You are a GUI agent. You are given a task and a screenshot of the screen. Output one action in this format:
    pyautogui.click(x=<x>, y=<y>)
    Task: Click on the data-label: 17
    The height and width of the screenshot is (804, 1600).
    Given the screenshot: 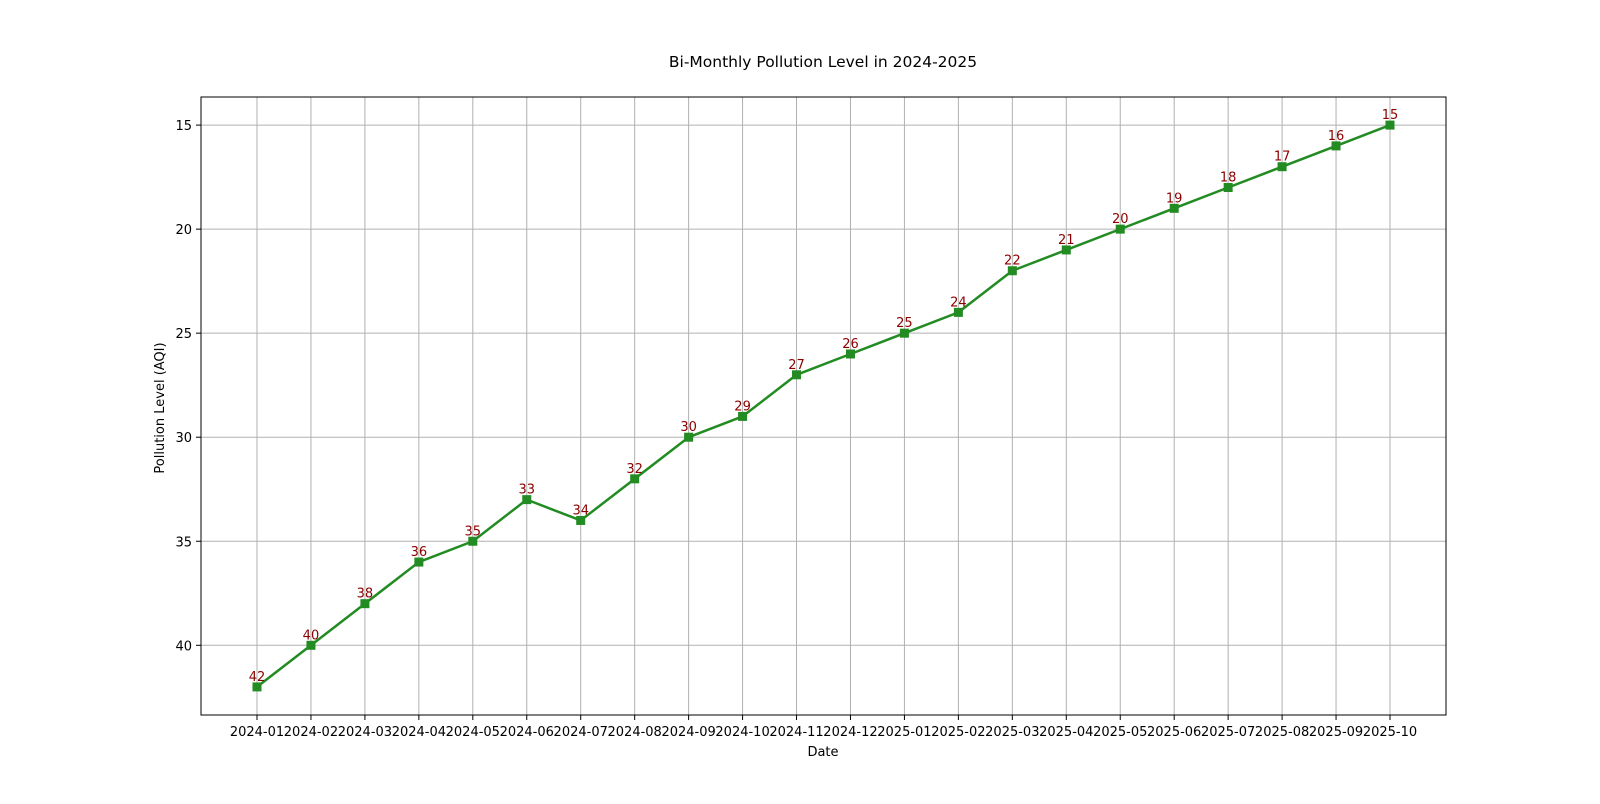 What is the action you would take?
    pyautogui.click(x=1282, y=157)
    